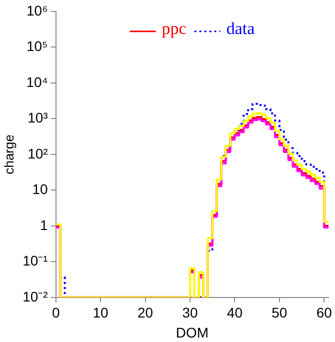 The image size is (335, 342). I want to click on x-tick-label: 50, so click(280, 312).